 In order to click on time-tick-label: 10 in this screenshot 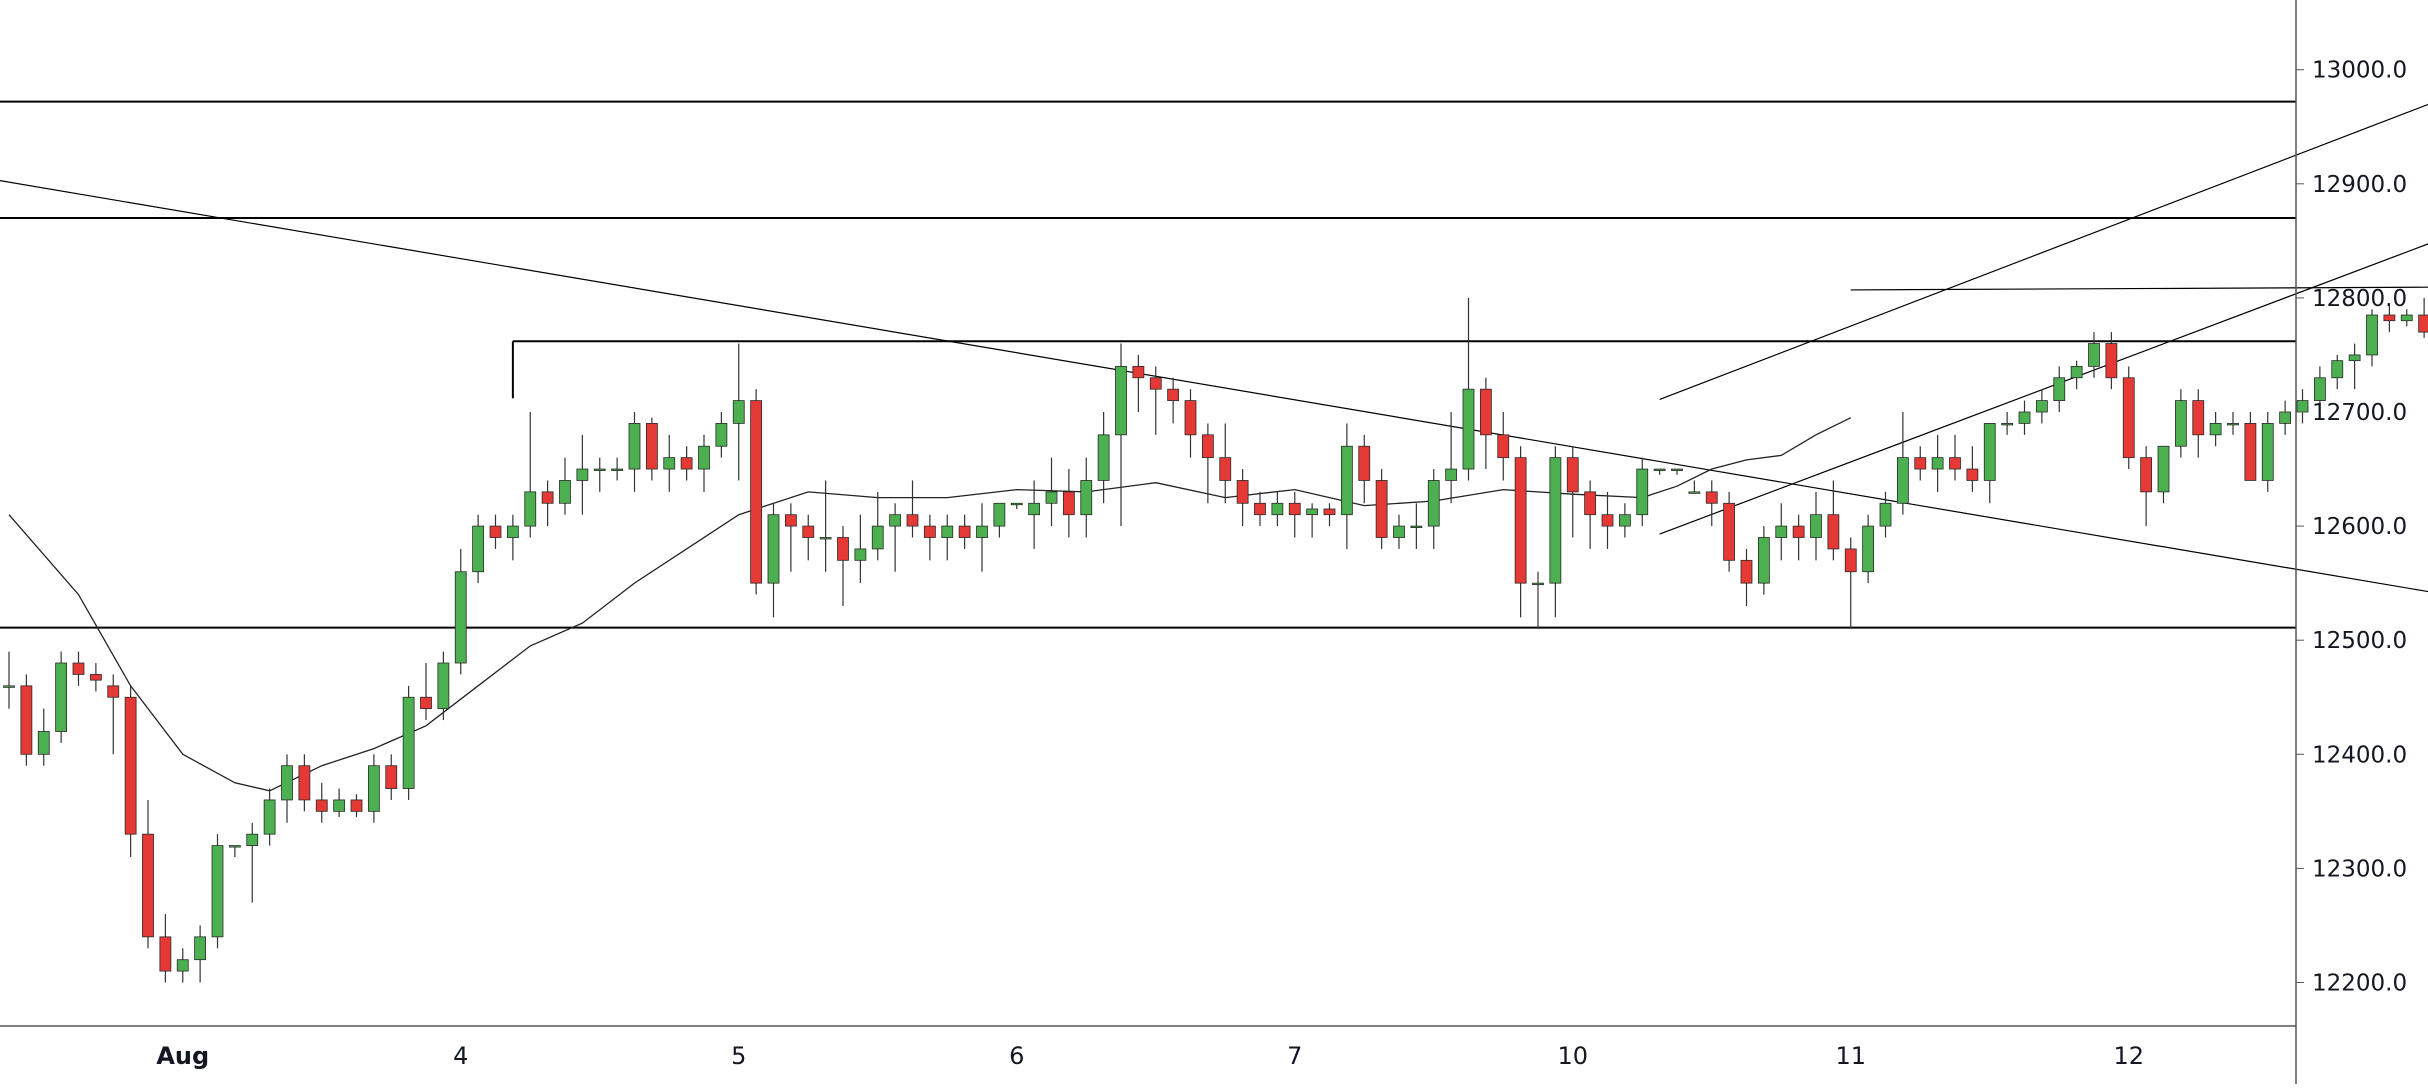, I will do `click(1572, 1056)`.